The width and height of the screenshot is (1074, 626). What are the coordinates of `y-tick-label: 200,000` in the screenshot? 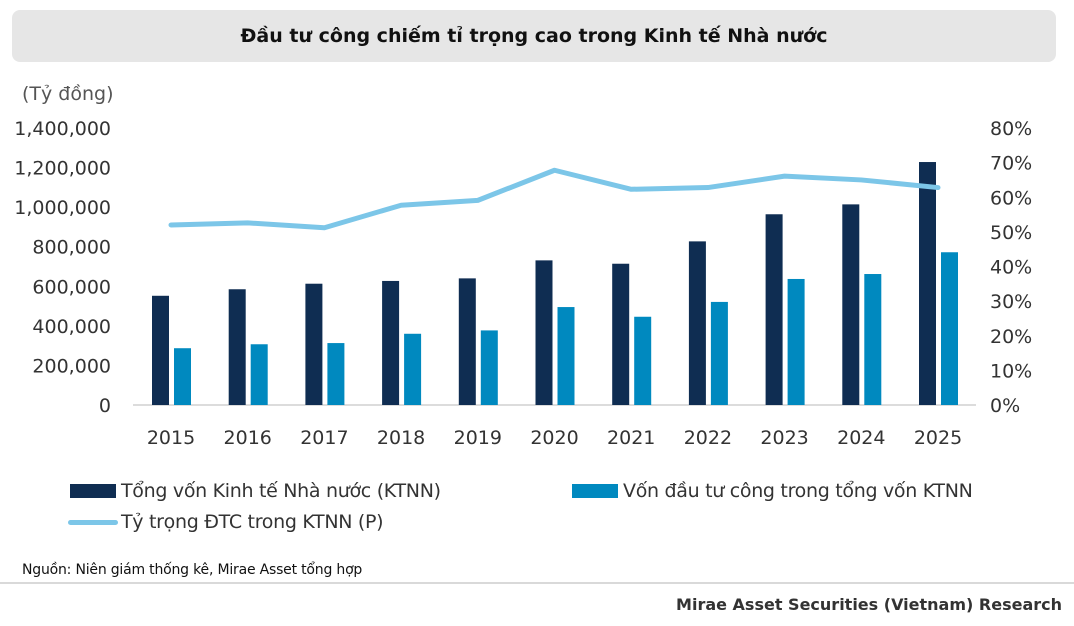 It's located at (71, 366).